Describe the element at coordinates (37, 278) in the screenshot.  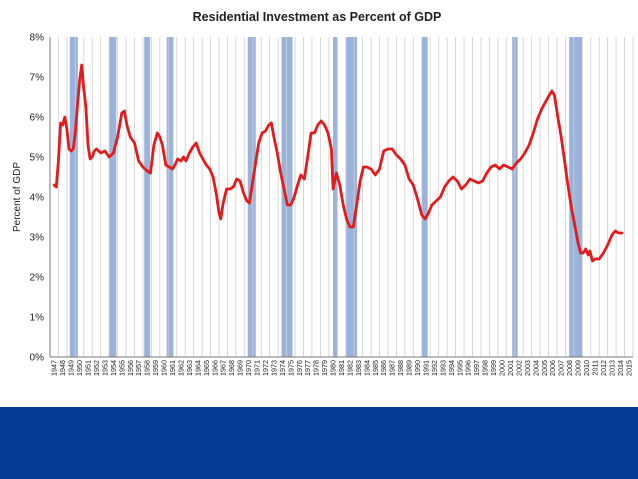
I see `y-tick-label: 2%` at that location.